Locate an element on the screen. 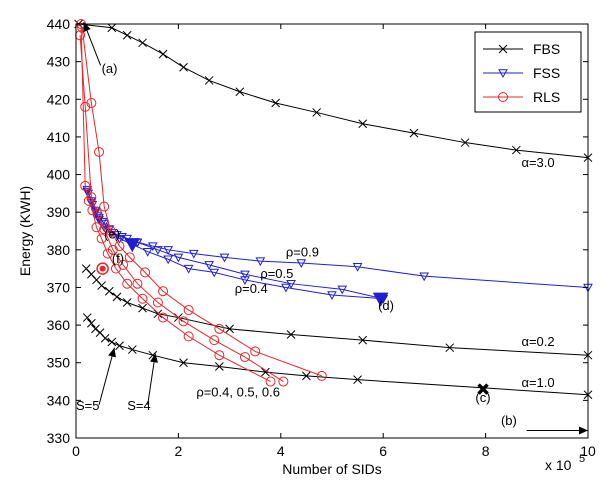 The width and height of the screenshot is (607, 486). annotation-arrow-2-shaft is located at coordinates (106, 376).